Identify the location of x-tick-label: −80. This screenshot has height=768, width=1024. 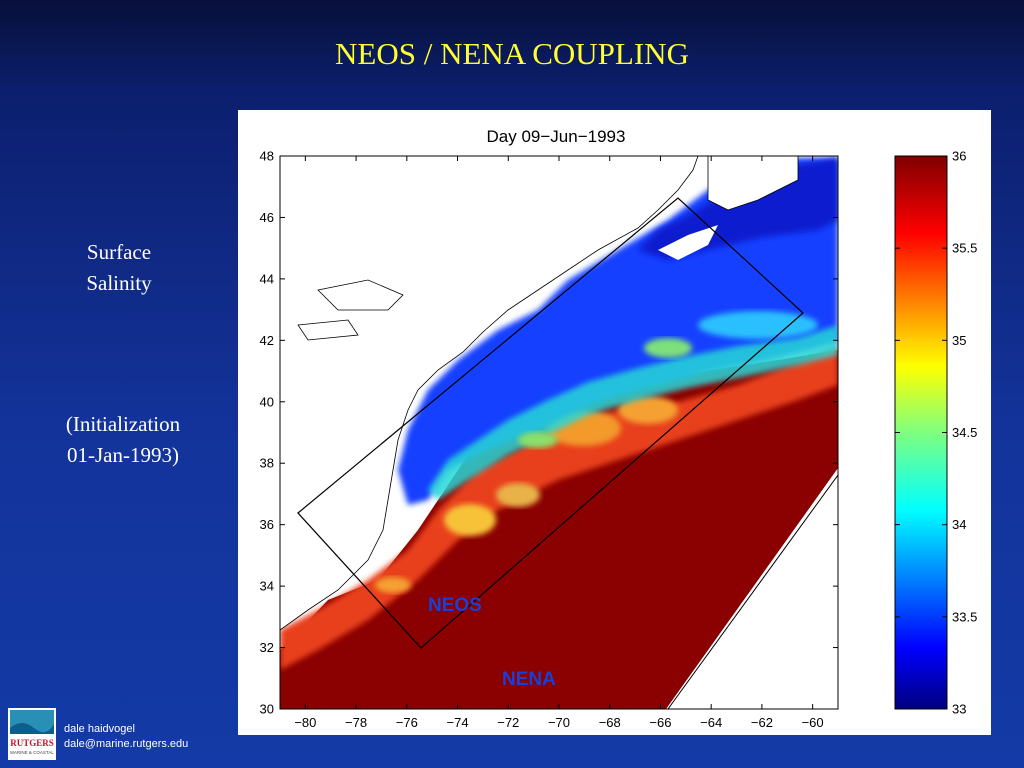
(305, 722).